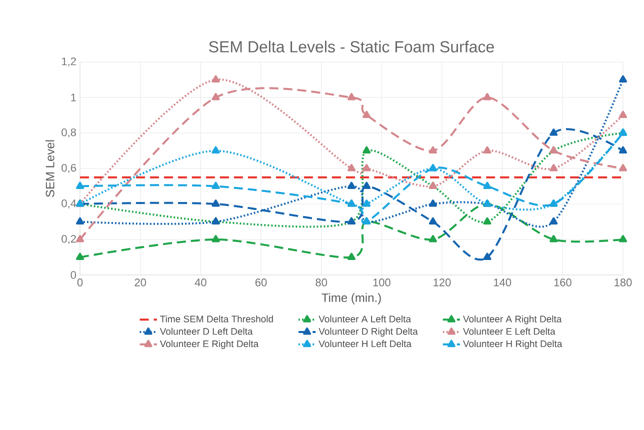 The image size is (644, 430). I want to click on y-tick-label: 0,8, so click(69, 133).